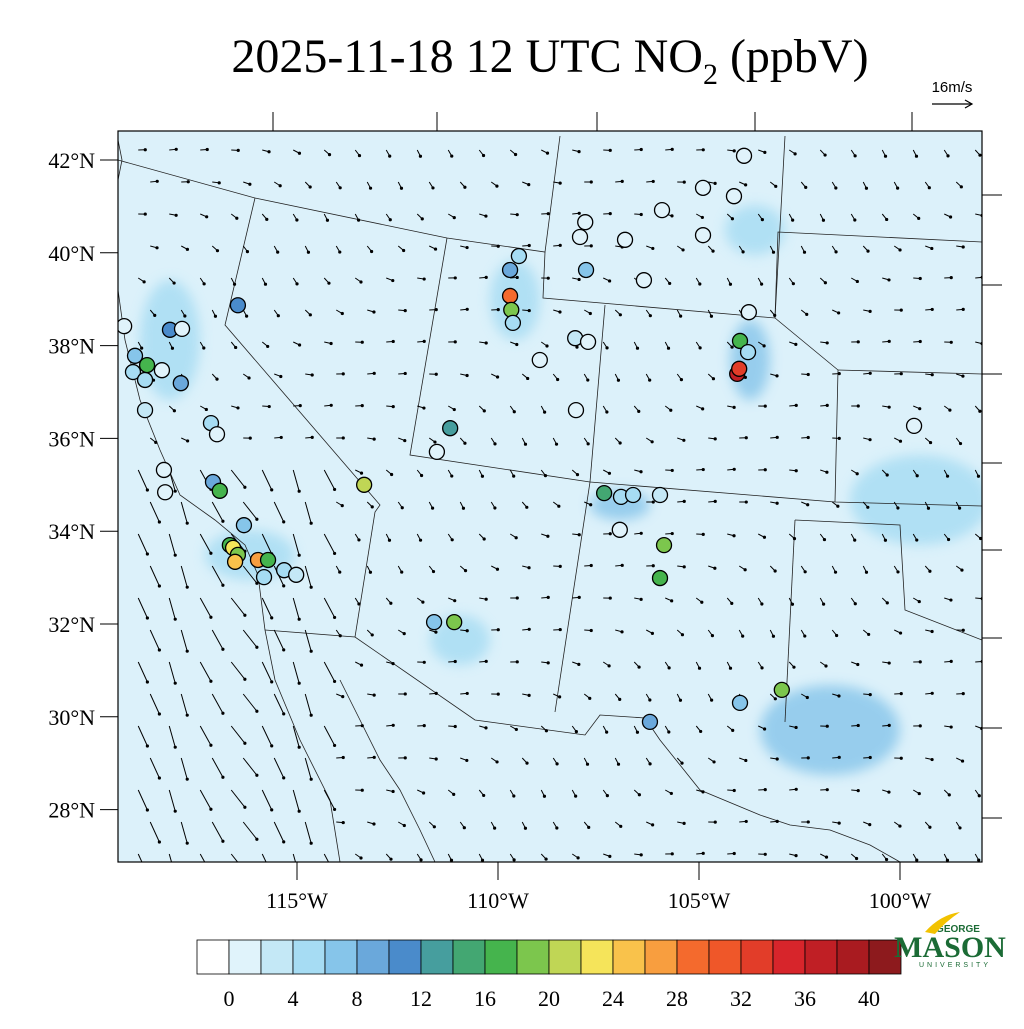  What do you see at coordinates (71, 253) in the screenshot?
I see `lat-label: 40°N` at bounding box center [71, 253].